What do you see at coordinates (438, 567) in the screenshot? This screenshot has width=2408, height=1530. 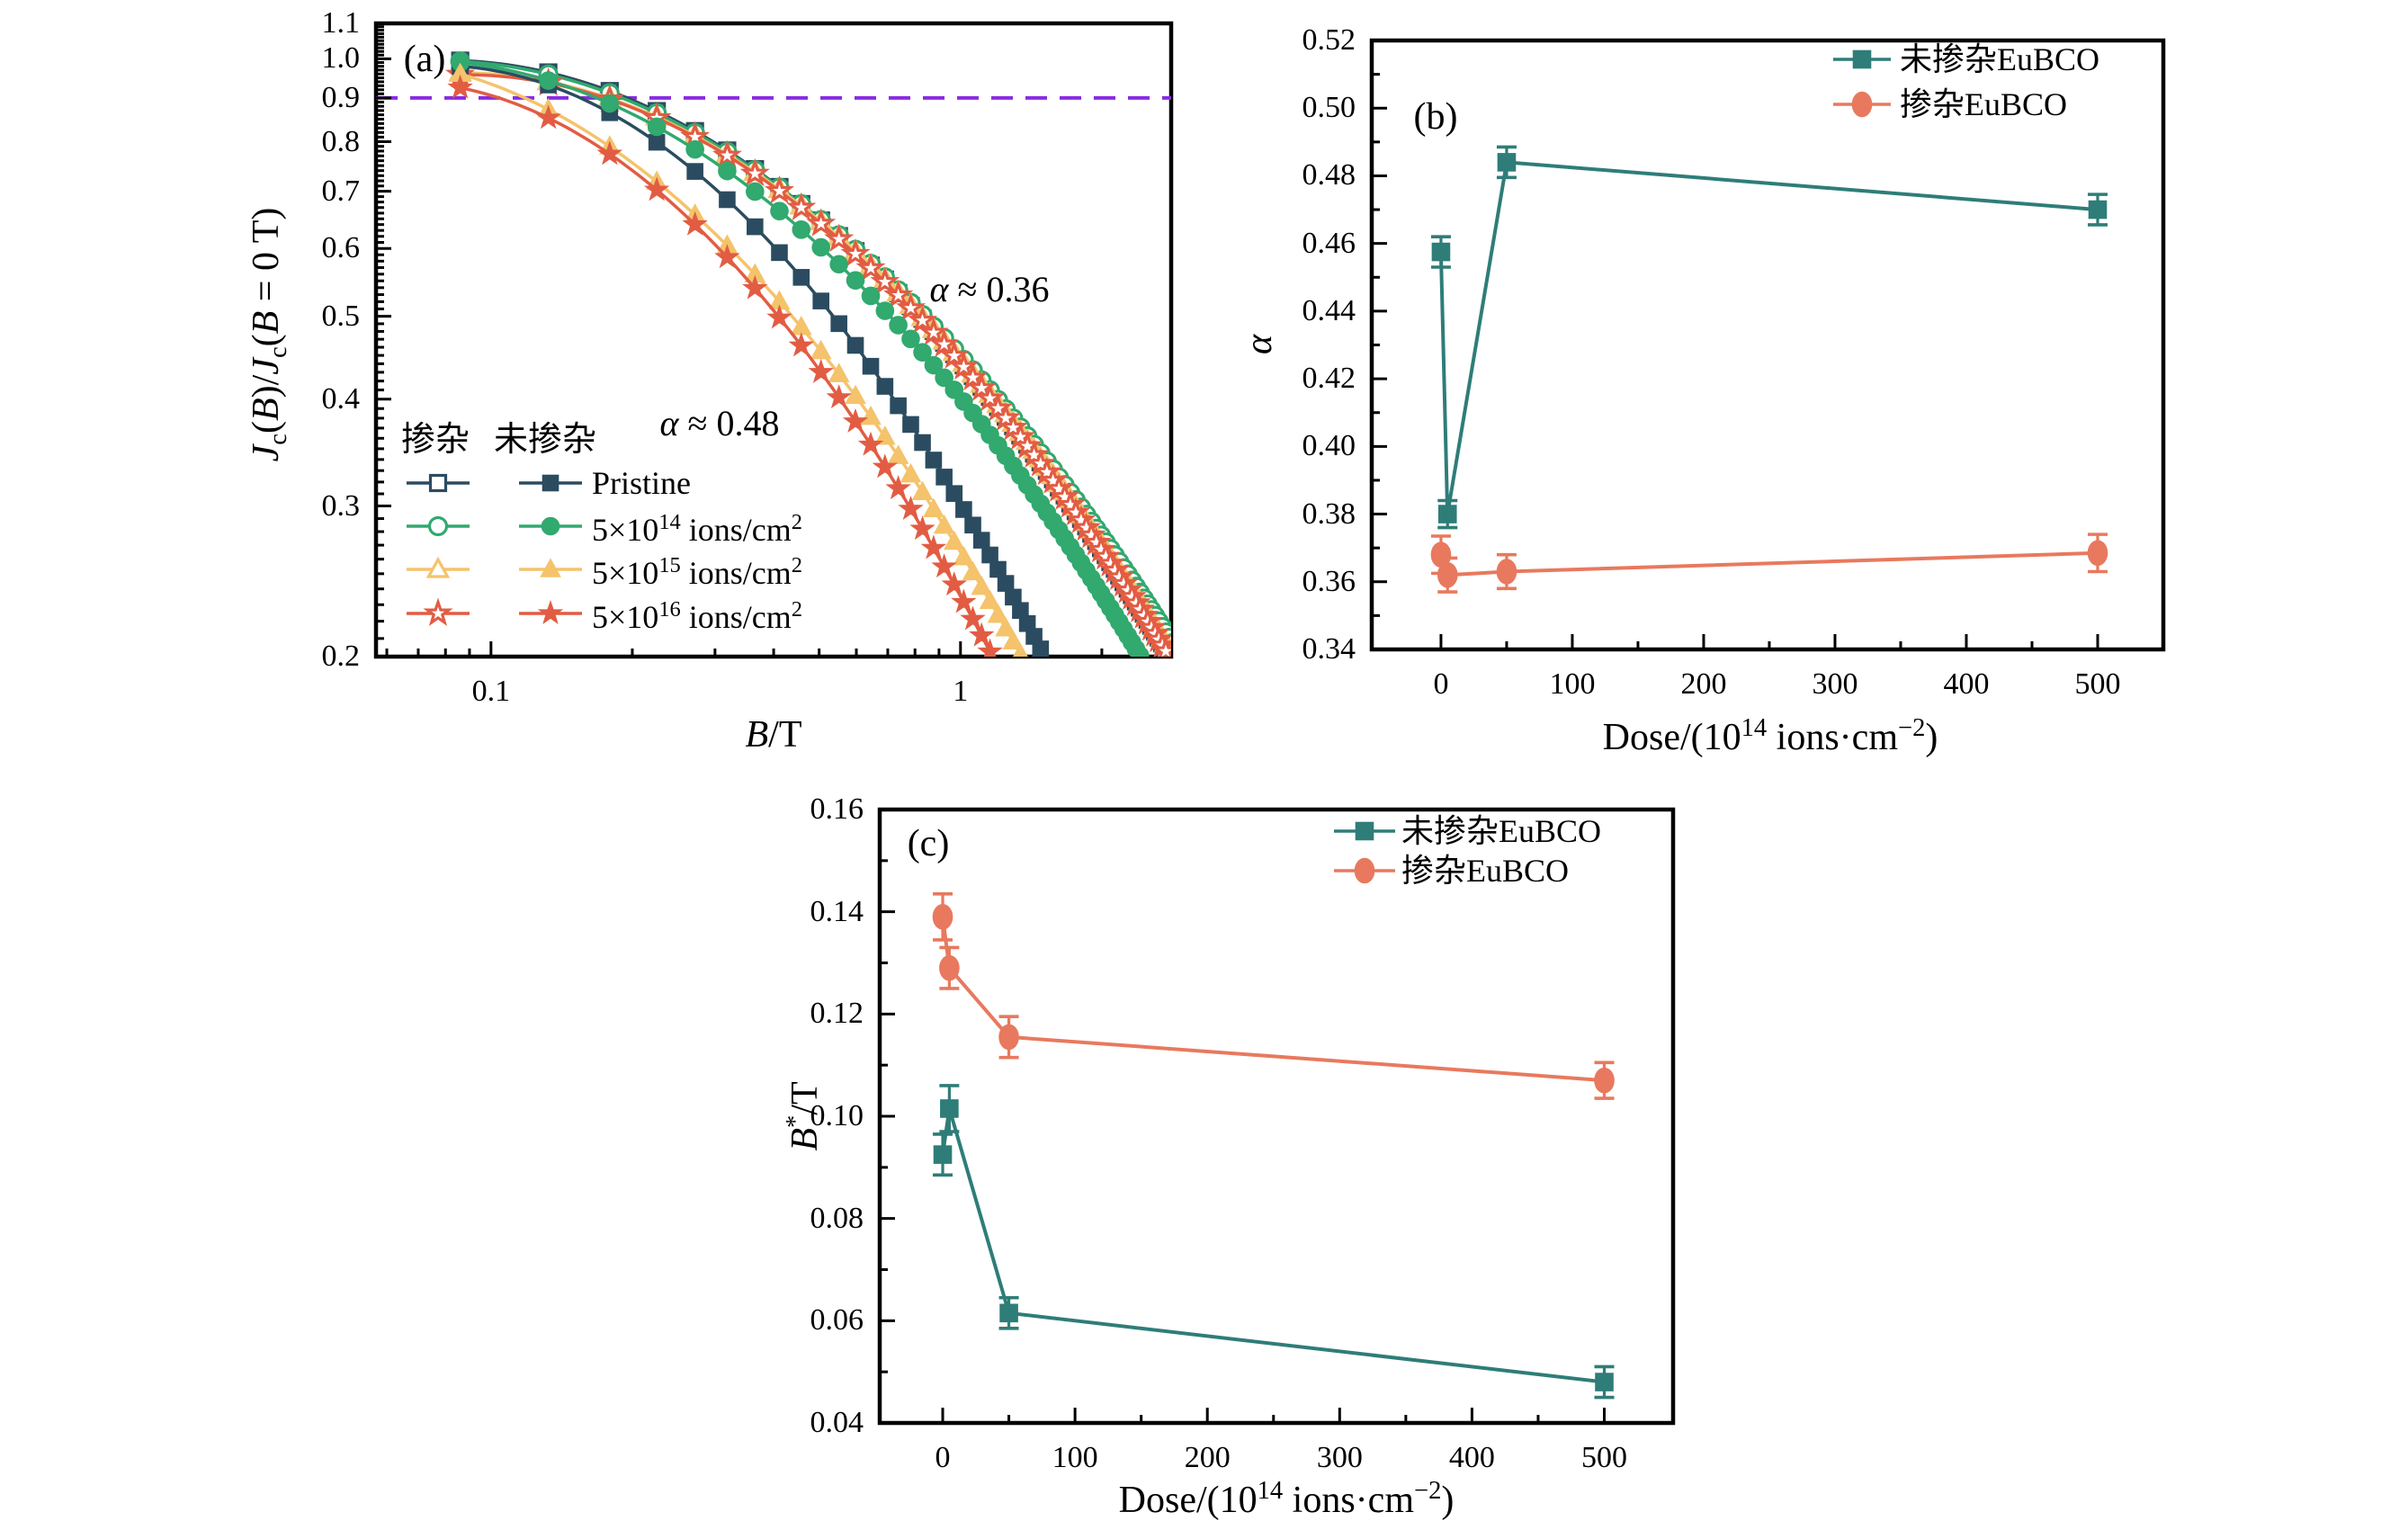 I see `legend-a-marker-open-triangle-icon` at bounding box center [438, 567].